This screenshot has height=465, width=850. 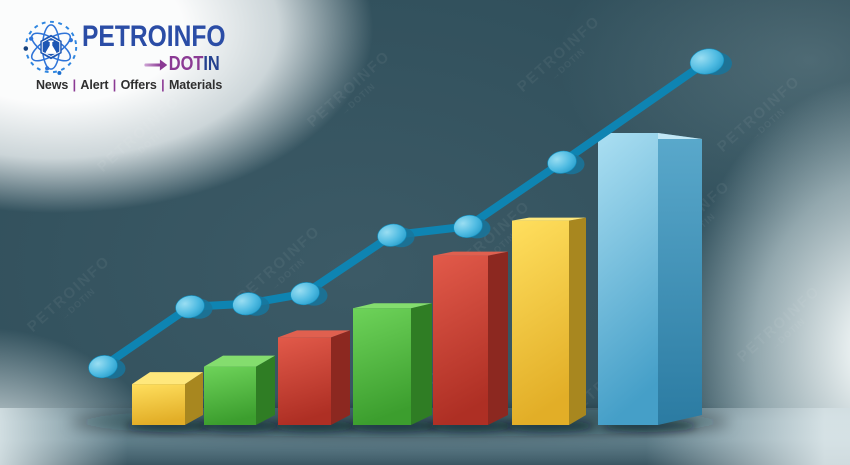 I want to click on logo-tagline: News | Alert | Offers | Materials, so click(x=129, y=85).